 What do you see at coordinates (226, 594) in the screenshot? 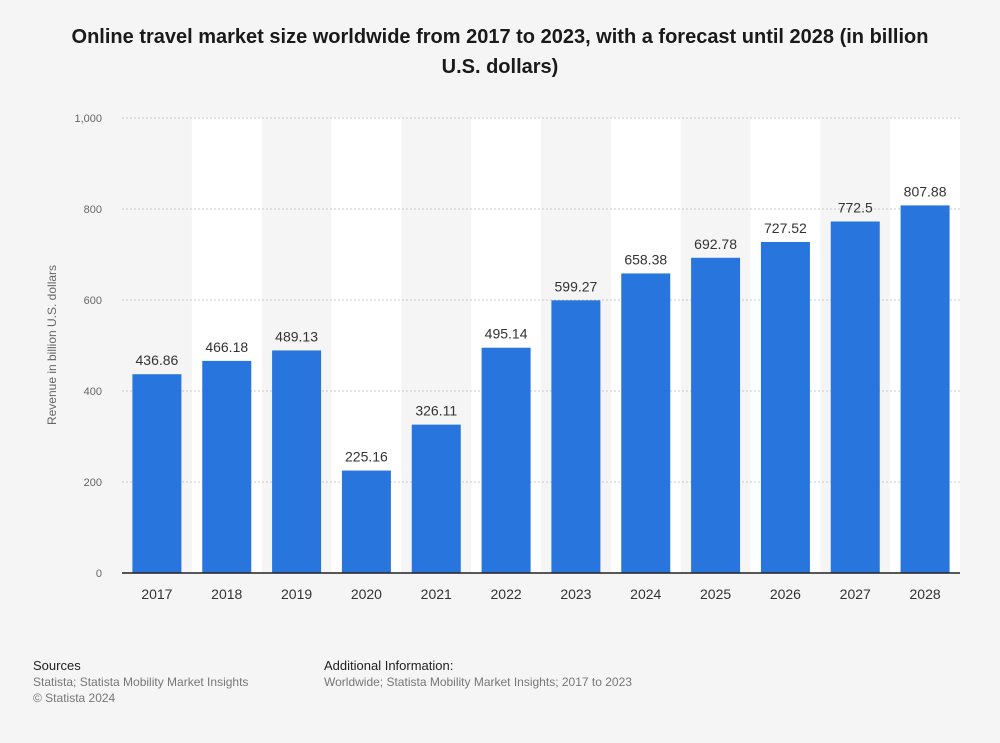
I see `x-tick-label: 2018` at bounding box center [226, 594].